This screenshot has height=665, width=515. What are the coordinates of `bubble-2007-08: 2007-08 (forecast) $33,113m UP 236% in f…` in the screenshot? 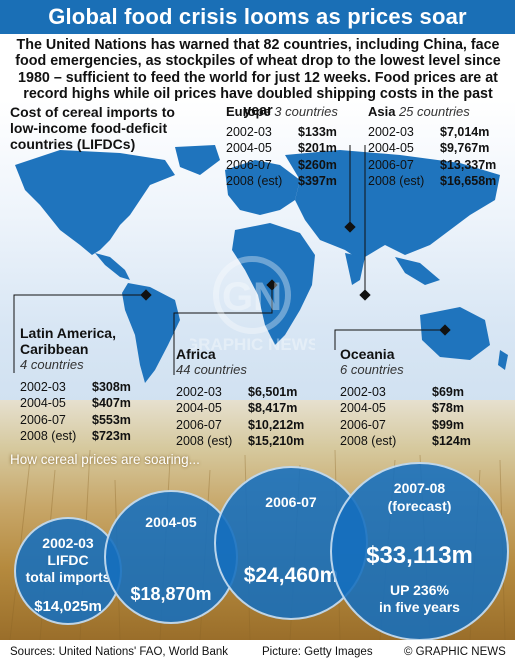 It's located at (419, 551).